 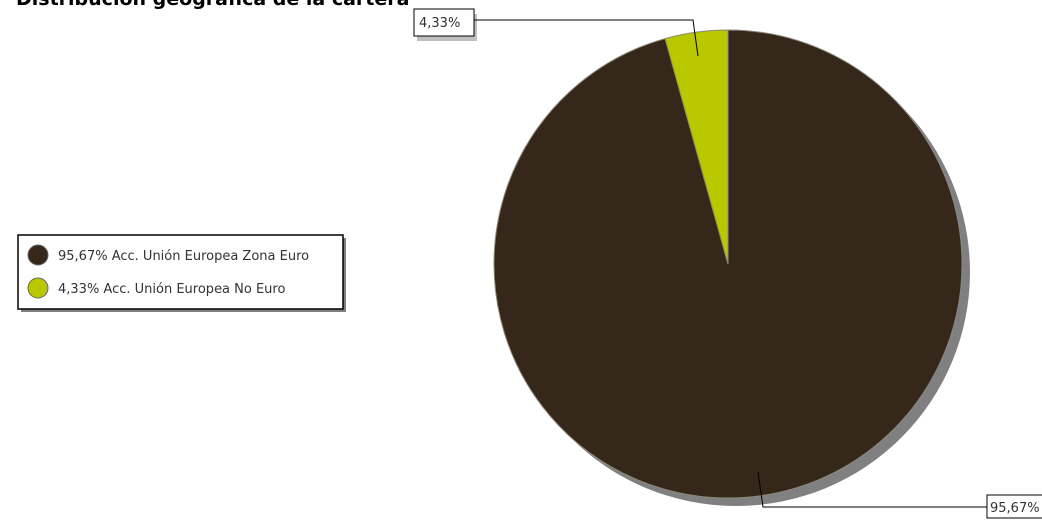 I want to click on legend-label-1: 95,67% Acc. Unión Europea Zona Euro, so click(x=183, y=256).